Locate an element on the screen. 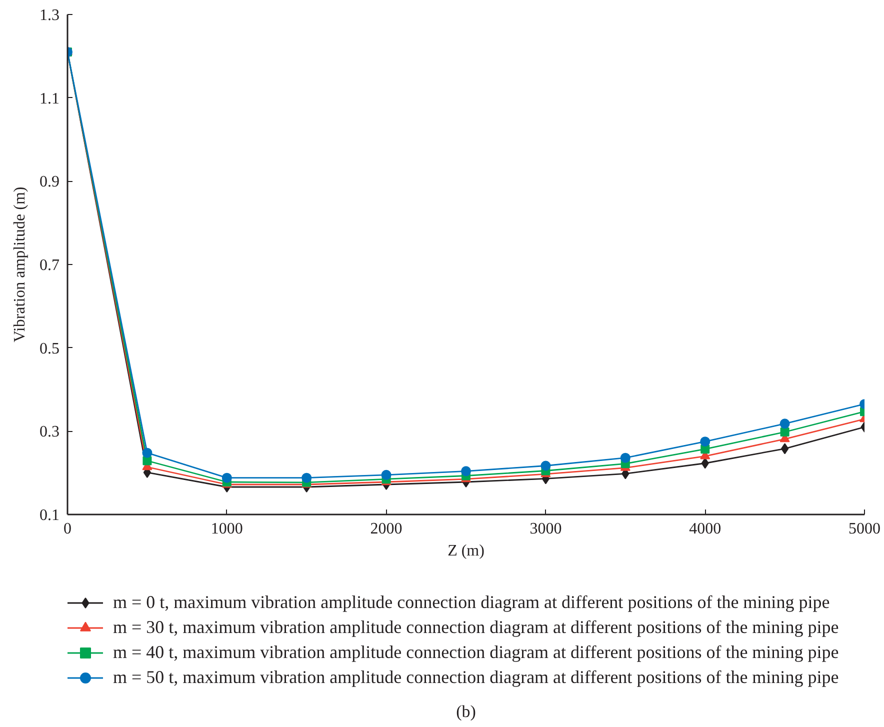 The width and height of the screenshot is (884, 727). y-tick-label: 1.1 is located at coordinates (50, 99).